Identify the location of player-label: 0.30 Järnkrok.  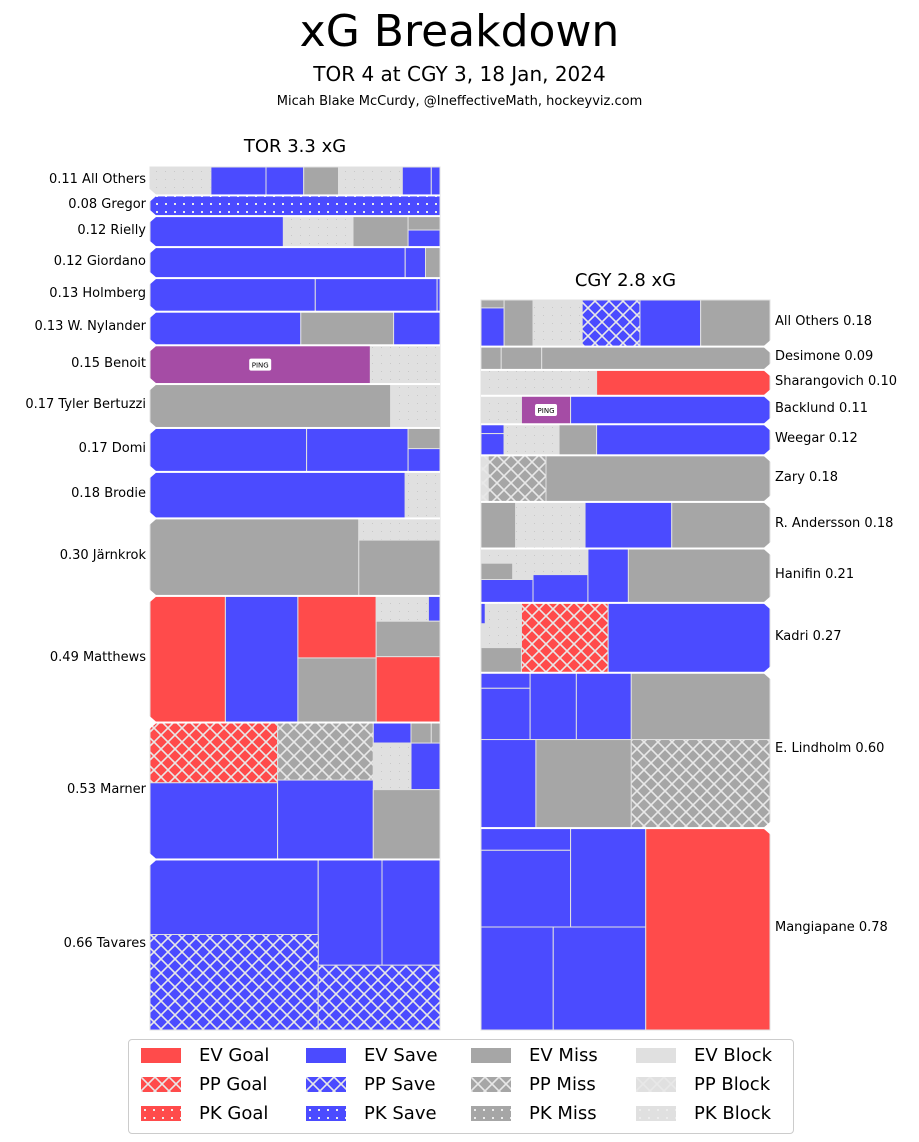
(102, 556).